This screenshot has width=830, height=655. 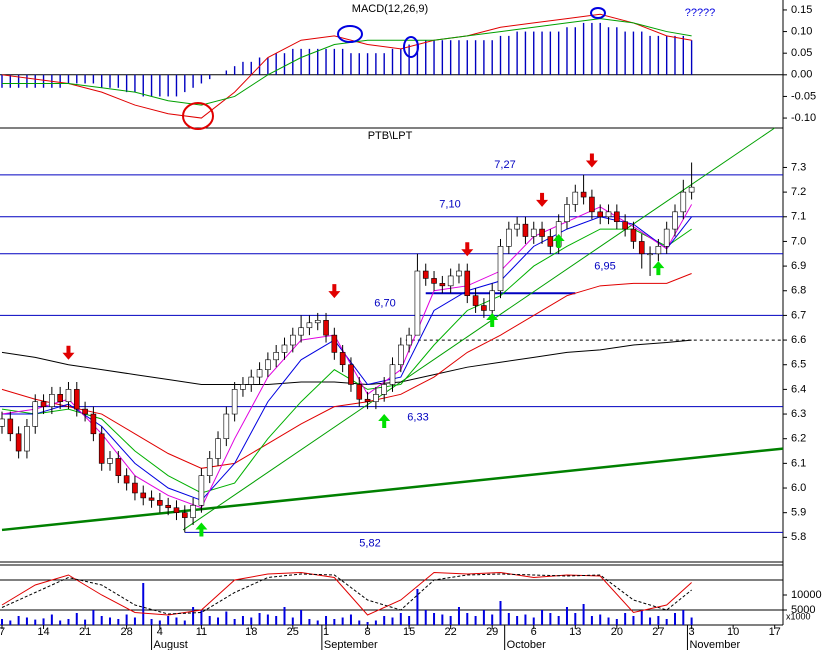 What do you see at coordinates (346, 66) in the screenshot?
I see `macd-line` at bounding box center [346, 66].